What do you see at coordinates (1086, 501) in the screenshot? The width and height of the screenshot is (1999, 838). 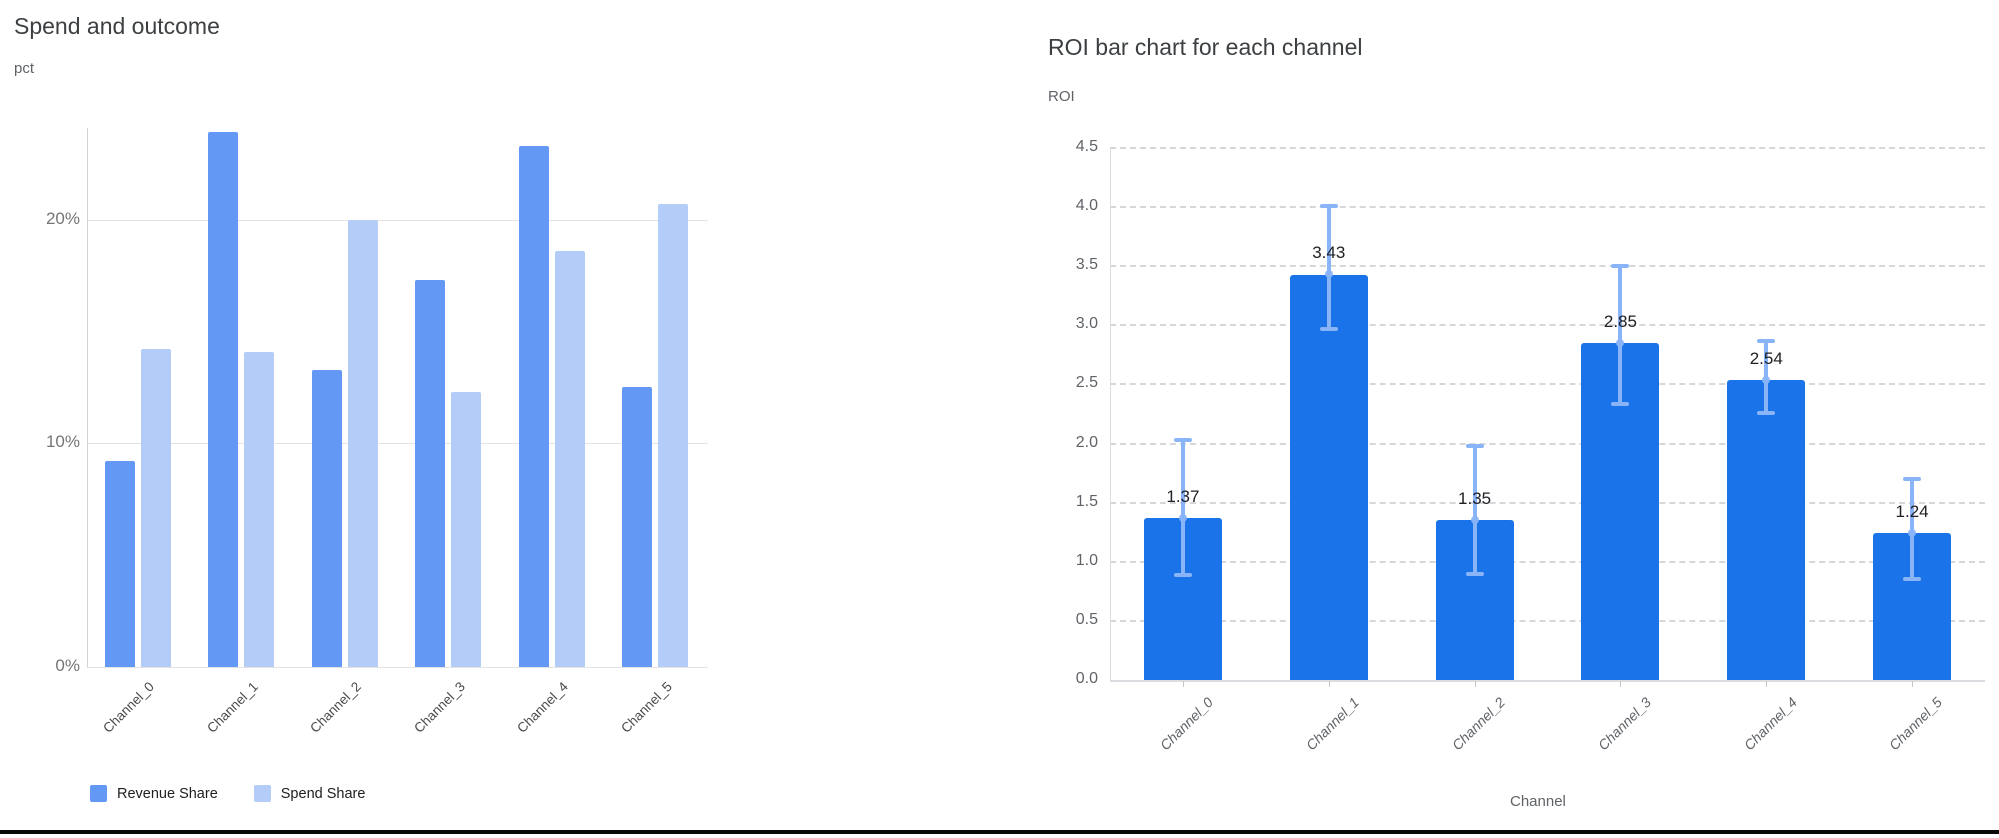 I see `y-tick-label: 1.5` at bounding box center [1086, 501].